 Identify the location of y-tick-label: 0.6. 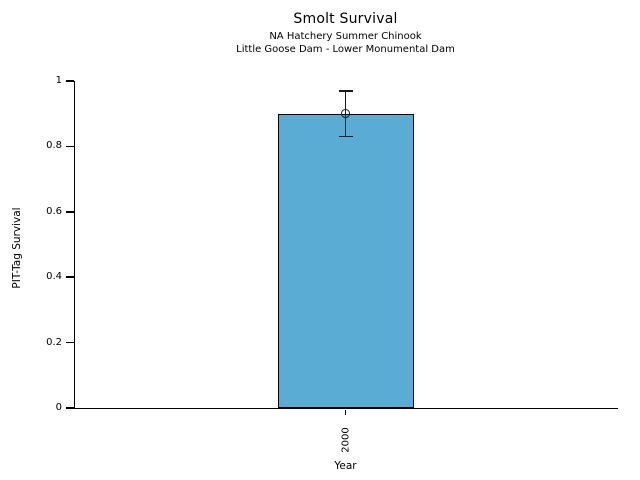
(54, 211).